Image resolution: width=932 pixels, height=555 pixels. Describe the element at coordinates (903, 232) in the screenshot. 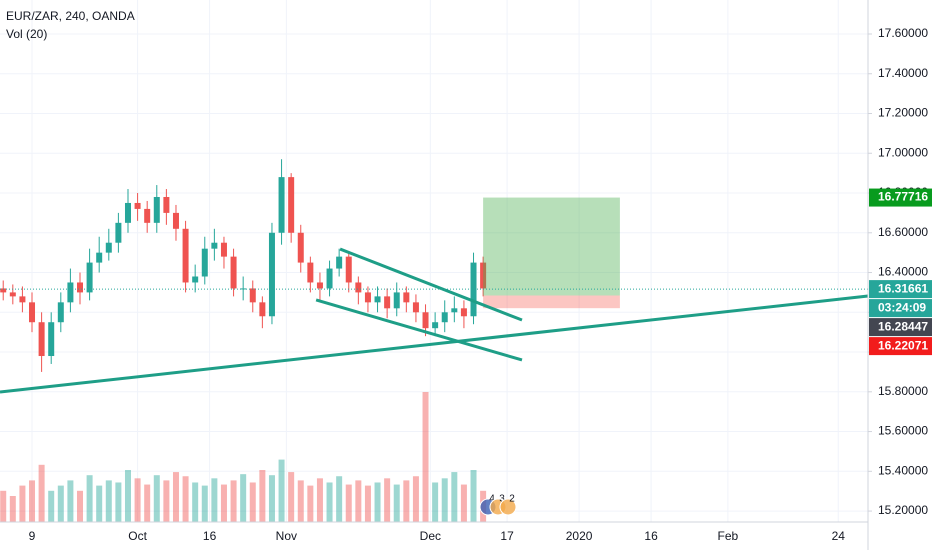

I see `y-tick-label: 16.60000` at that location.